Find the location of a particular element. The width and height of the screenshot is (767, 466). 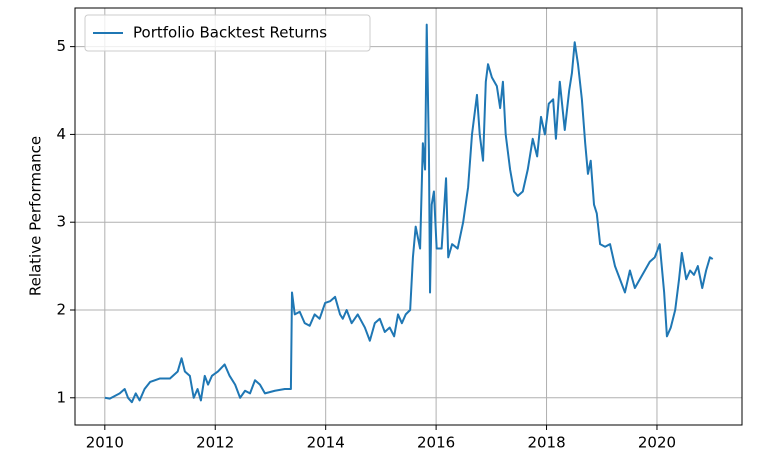

x-tick-label: 2020 is located at coordinates (657, 443).